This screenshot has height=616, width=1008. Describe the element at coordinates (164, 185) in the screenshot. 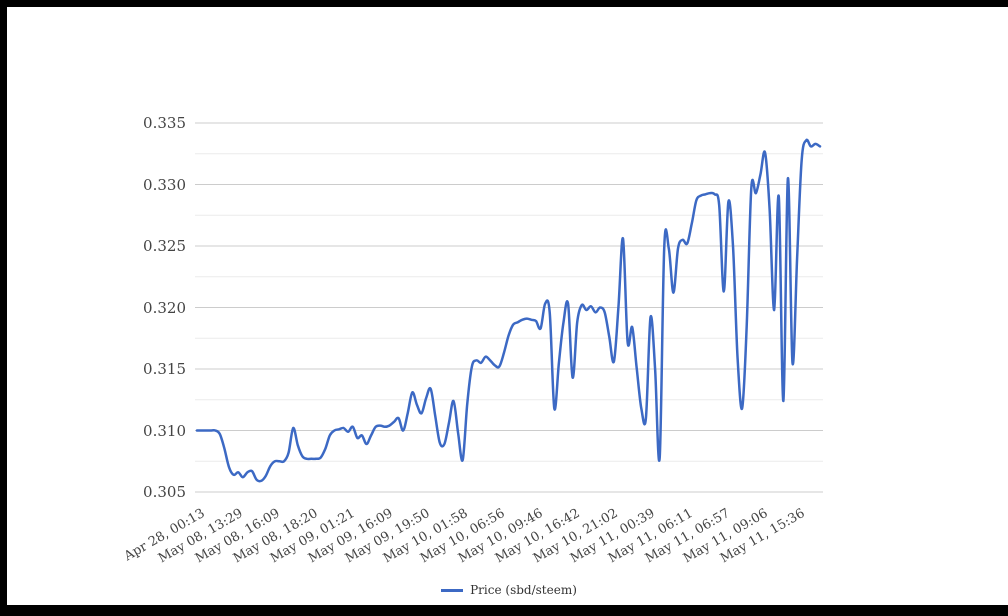

I see `y-axis-tick-label: 0.330` at that location.